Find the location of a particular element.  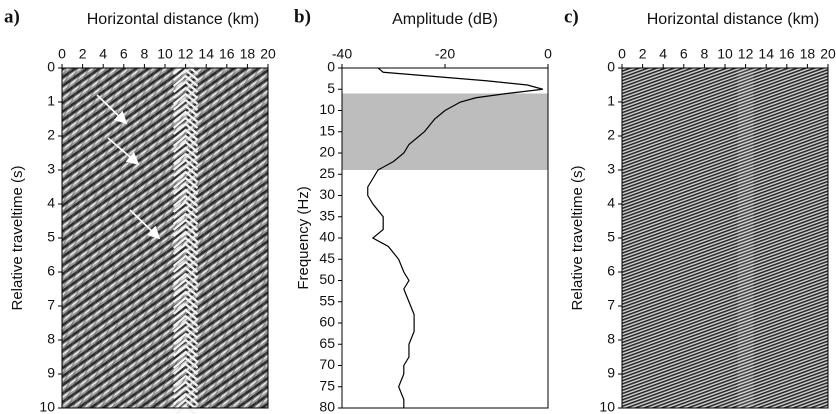

chevron-events is located at coordinates (185, 235).